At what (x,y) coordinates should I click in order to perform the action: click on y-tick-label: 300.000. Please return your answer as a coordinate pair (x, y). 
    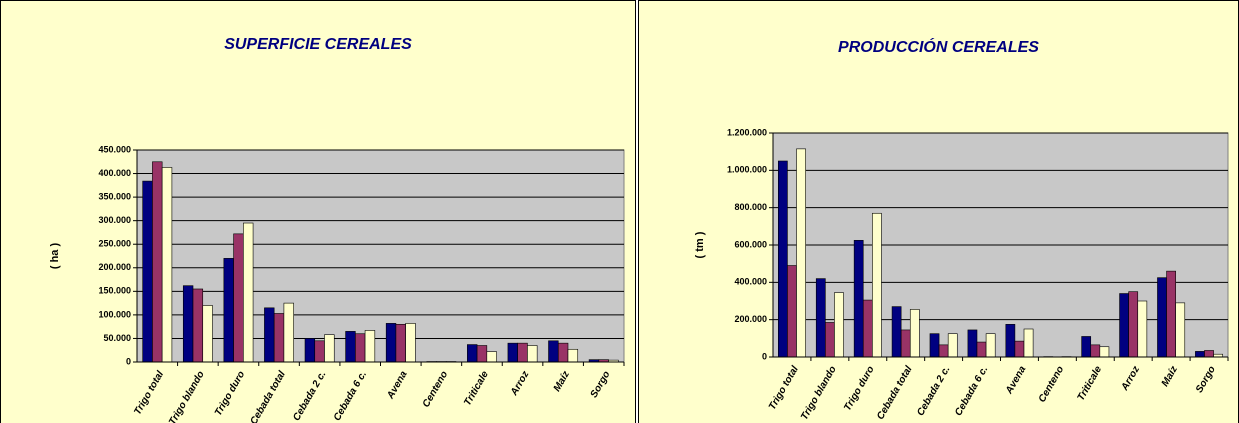
    Looking at the image, I should click on (114, 220).